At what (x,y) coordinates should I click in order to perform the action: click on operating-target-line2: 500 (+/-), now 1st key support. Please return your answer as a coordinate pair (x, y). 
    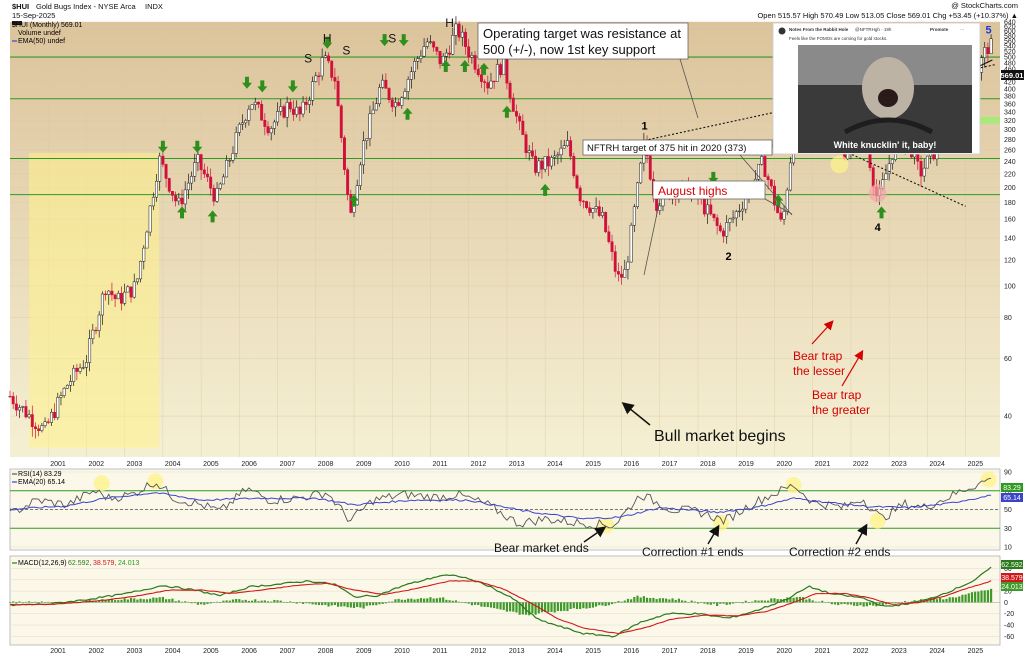
    Looking at the image, I should click on (569, 49).